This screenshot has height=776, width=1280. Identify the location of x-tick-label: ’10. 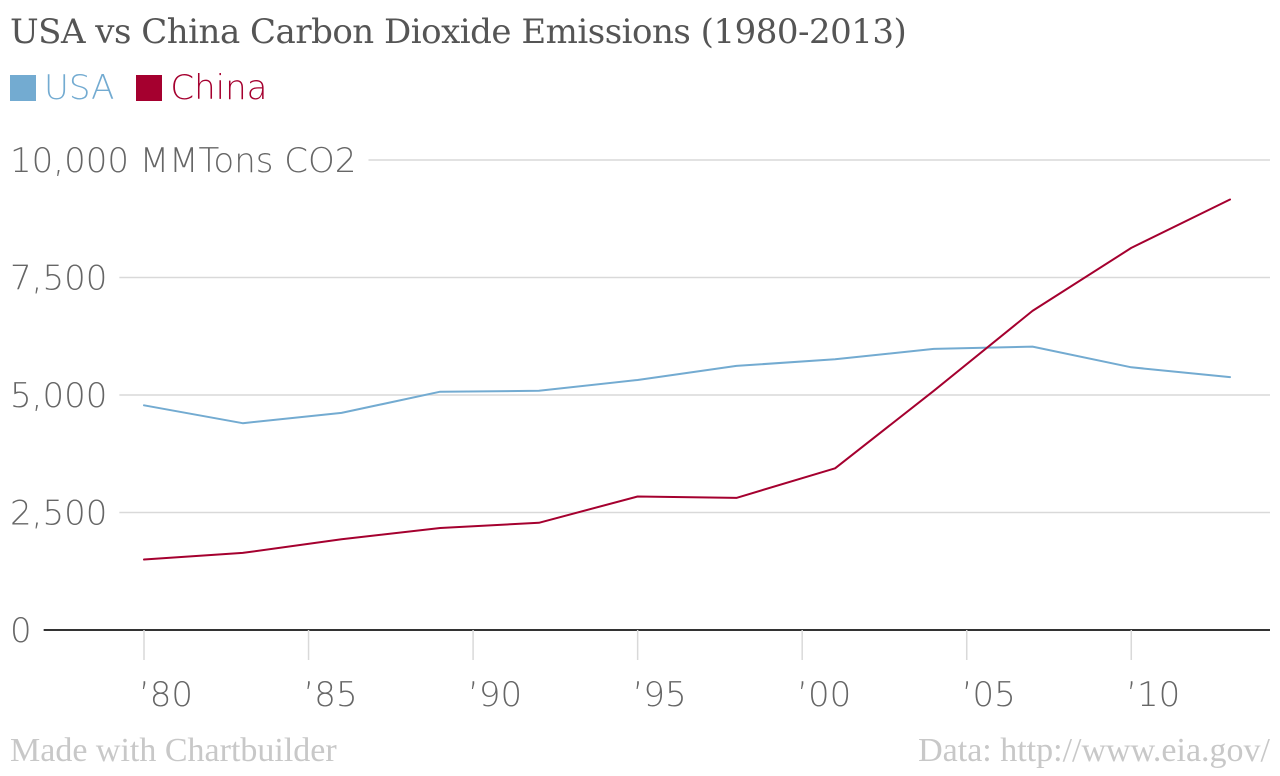
(1153, 695).